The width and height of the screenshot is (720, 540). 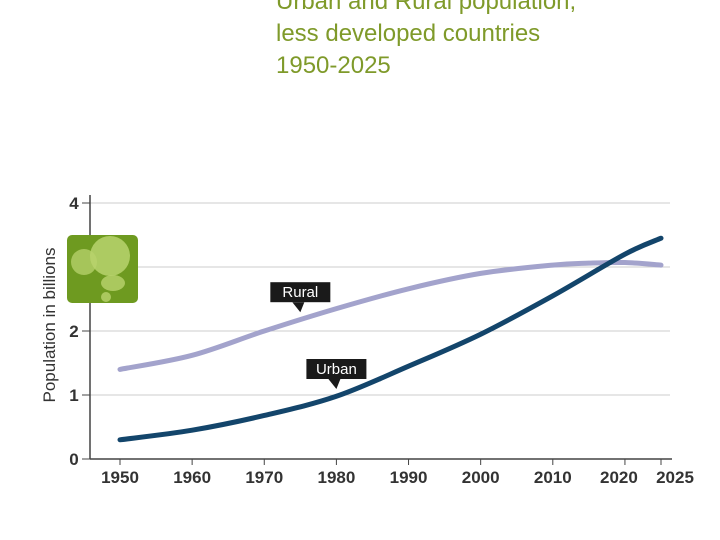 What do you see at coordinates (334, 384) in the screenshot?
I see `callout-pointer-urban` at bounding box center [334, 384].